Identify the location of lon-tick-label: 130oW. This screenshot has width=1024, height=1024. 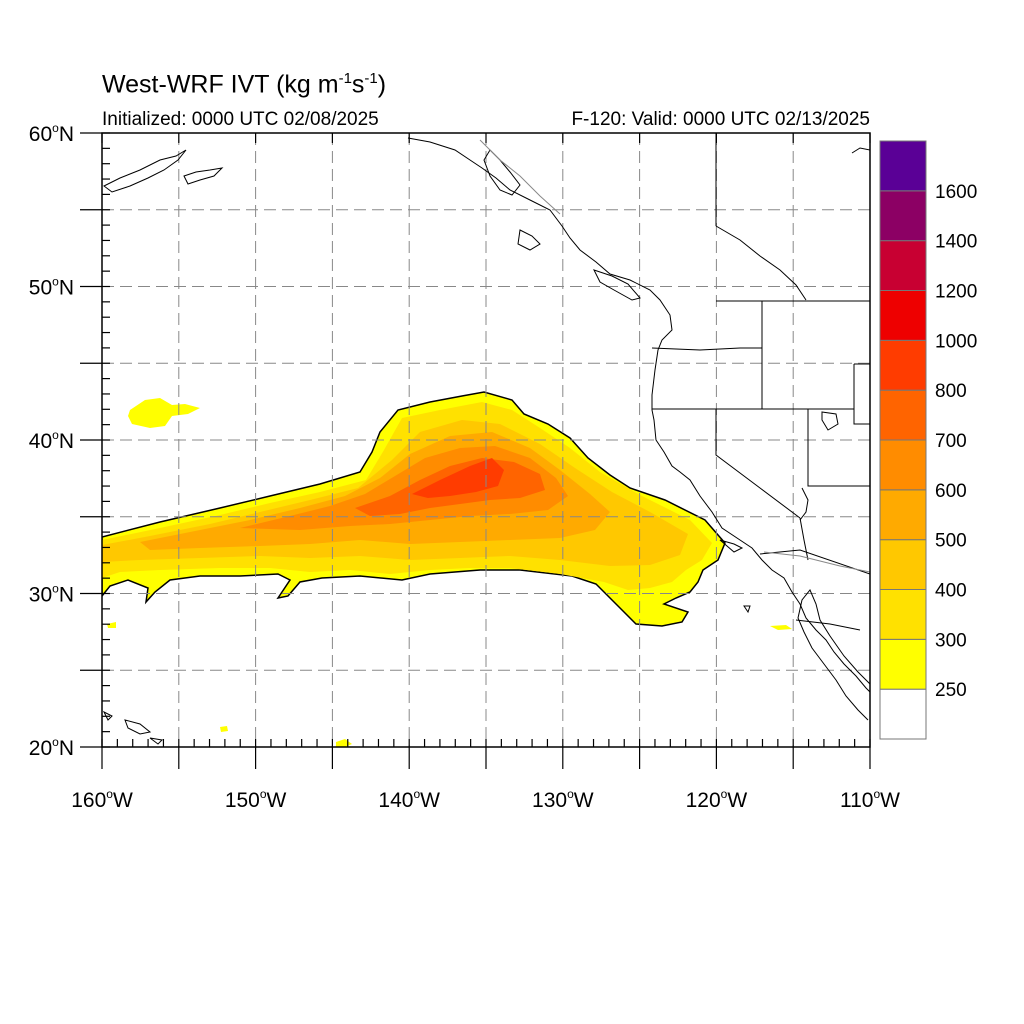
(563, 799).